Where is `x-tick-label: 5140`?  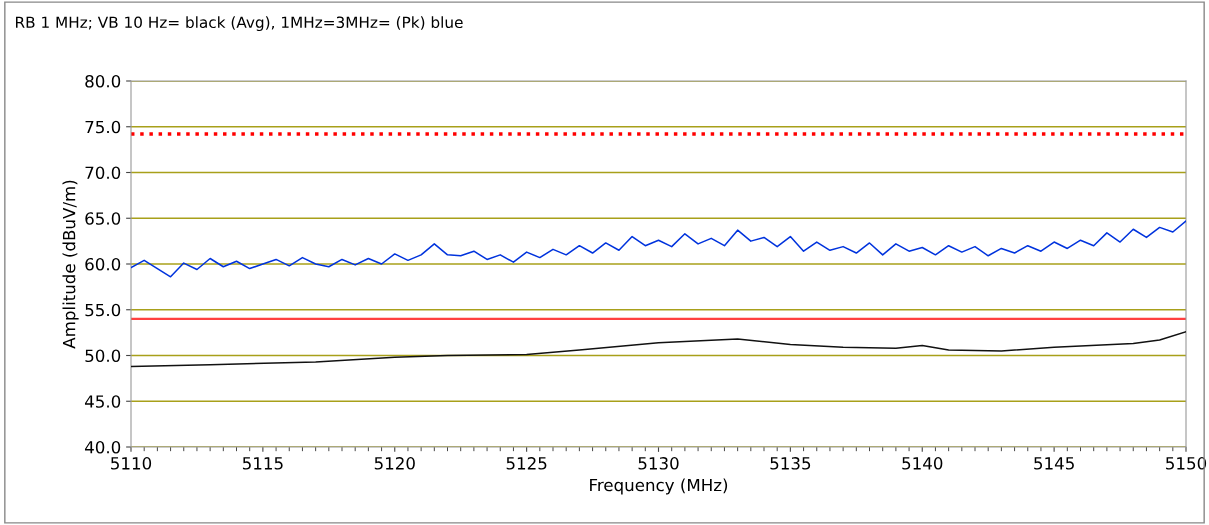
x-tick-label: 5140 is located at coordinates (922, 463).